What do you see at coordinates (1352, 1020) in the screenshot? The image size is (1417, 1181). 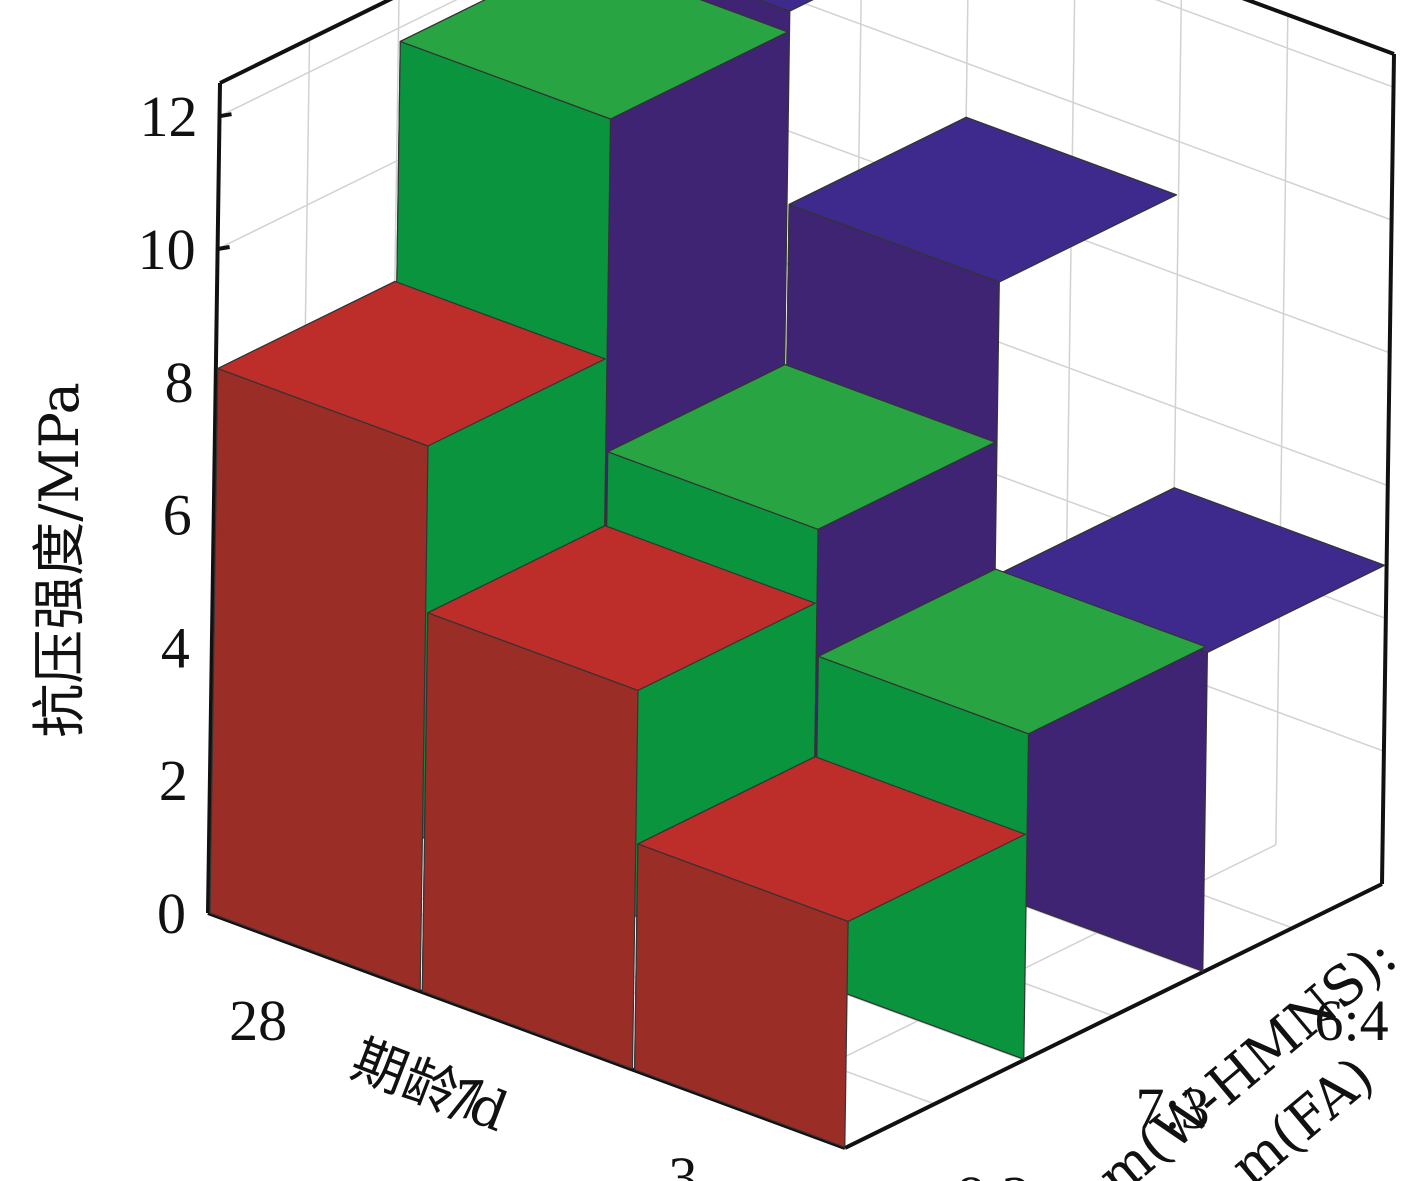 I see `z-tick-label: 6:4` at bounding box center [1352, 1020].